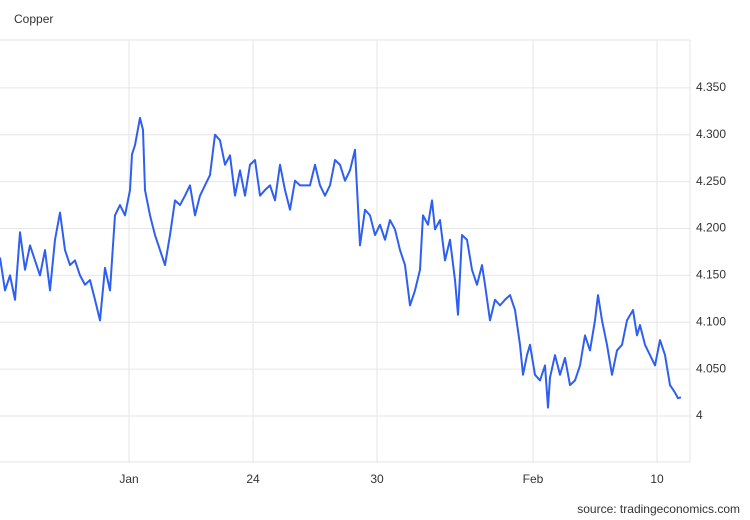  I want to click on y-tick-label: 4.250, so click(711, 181).